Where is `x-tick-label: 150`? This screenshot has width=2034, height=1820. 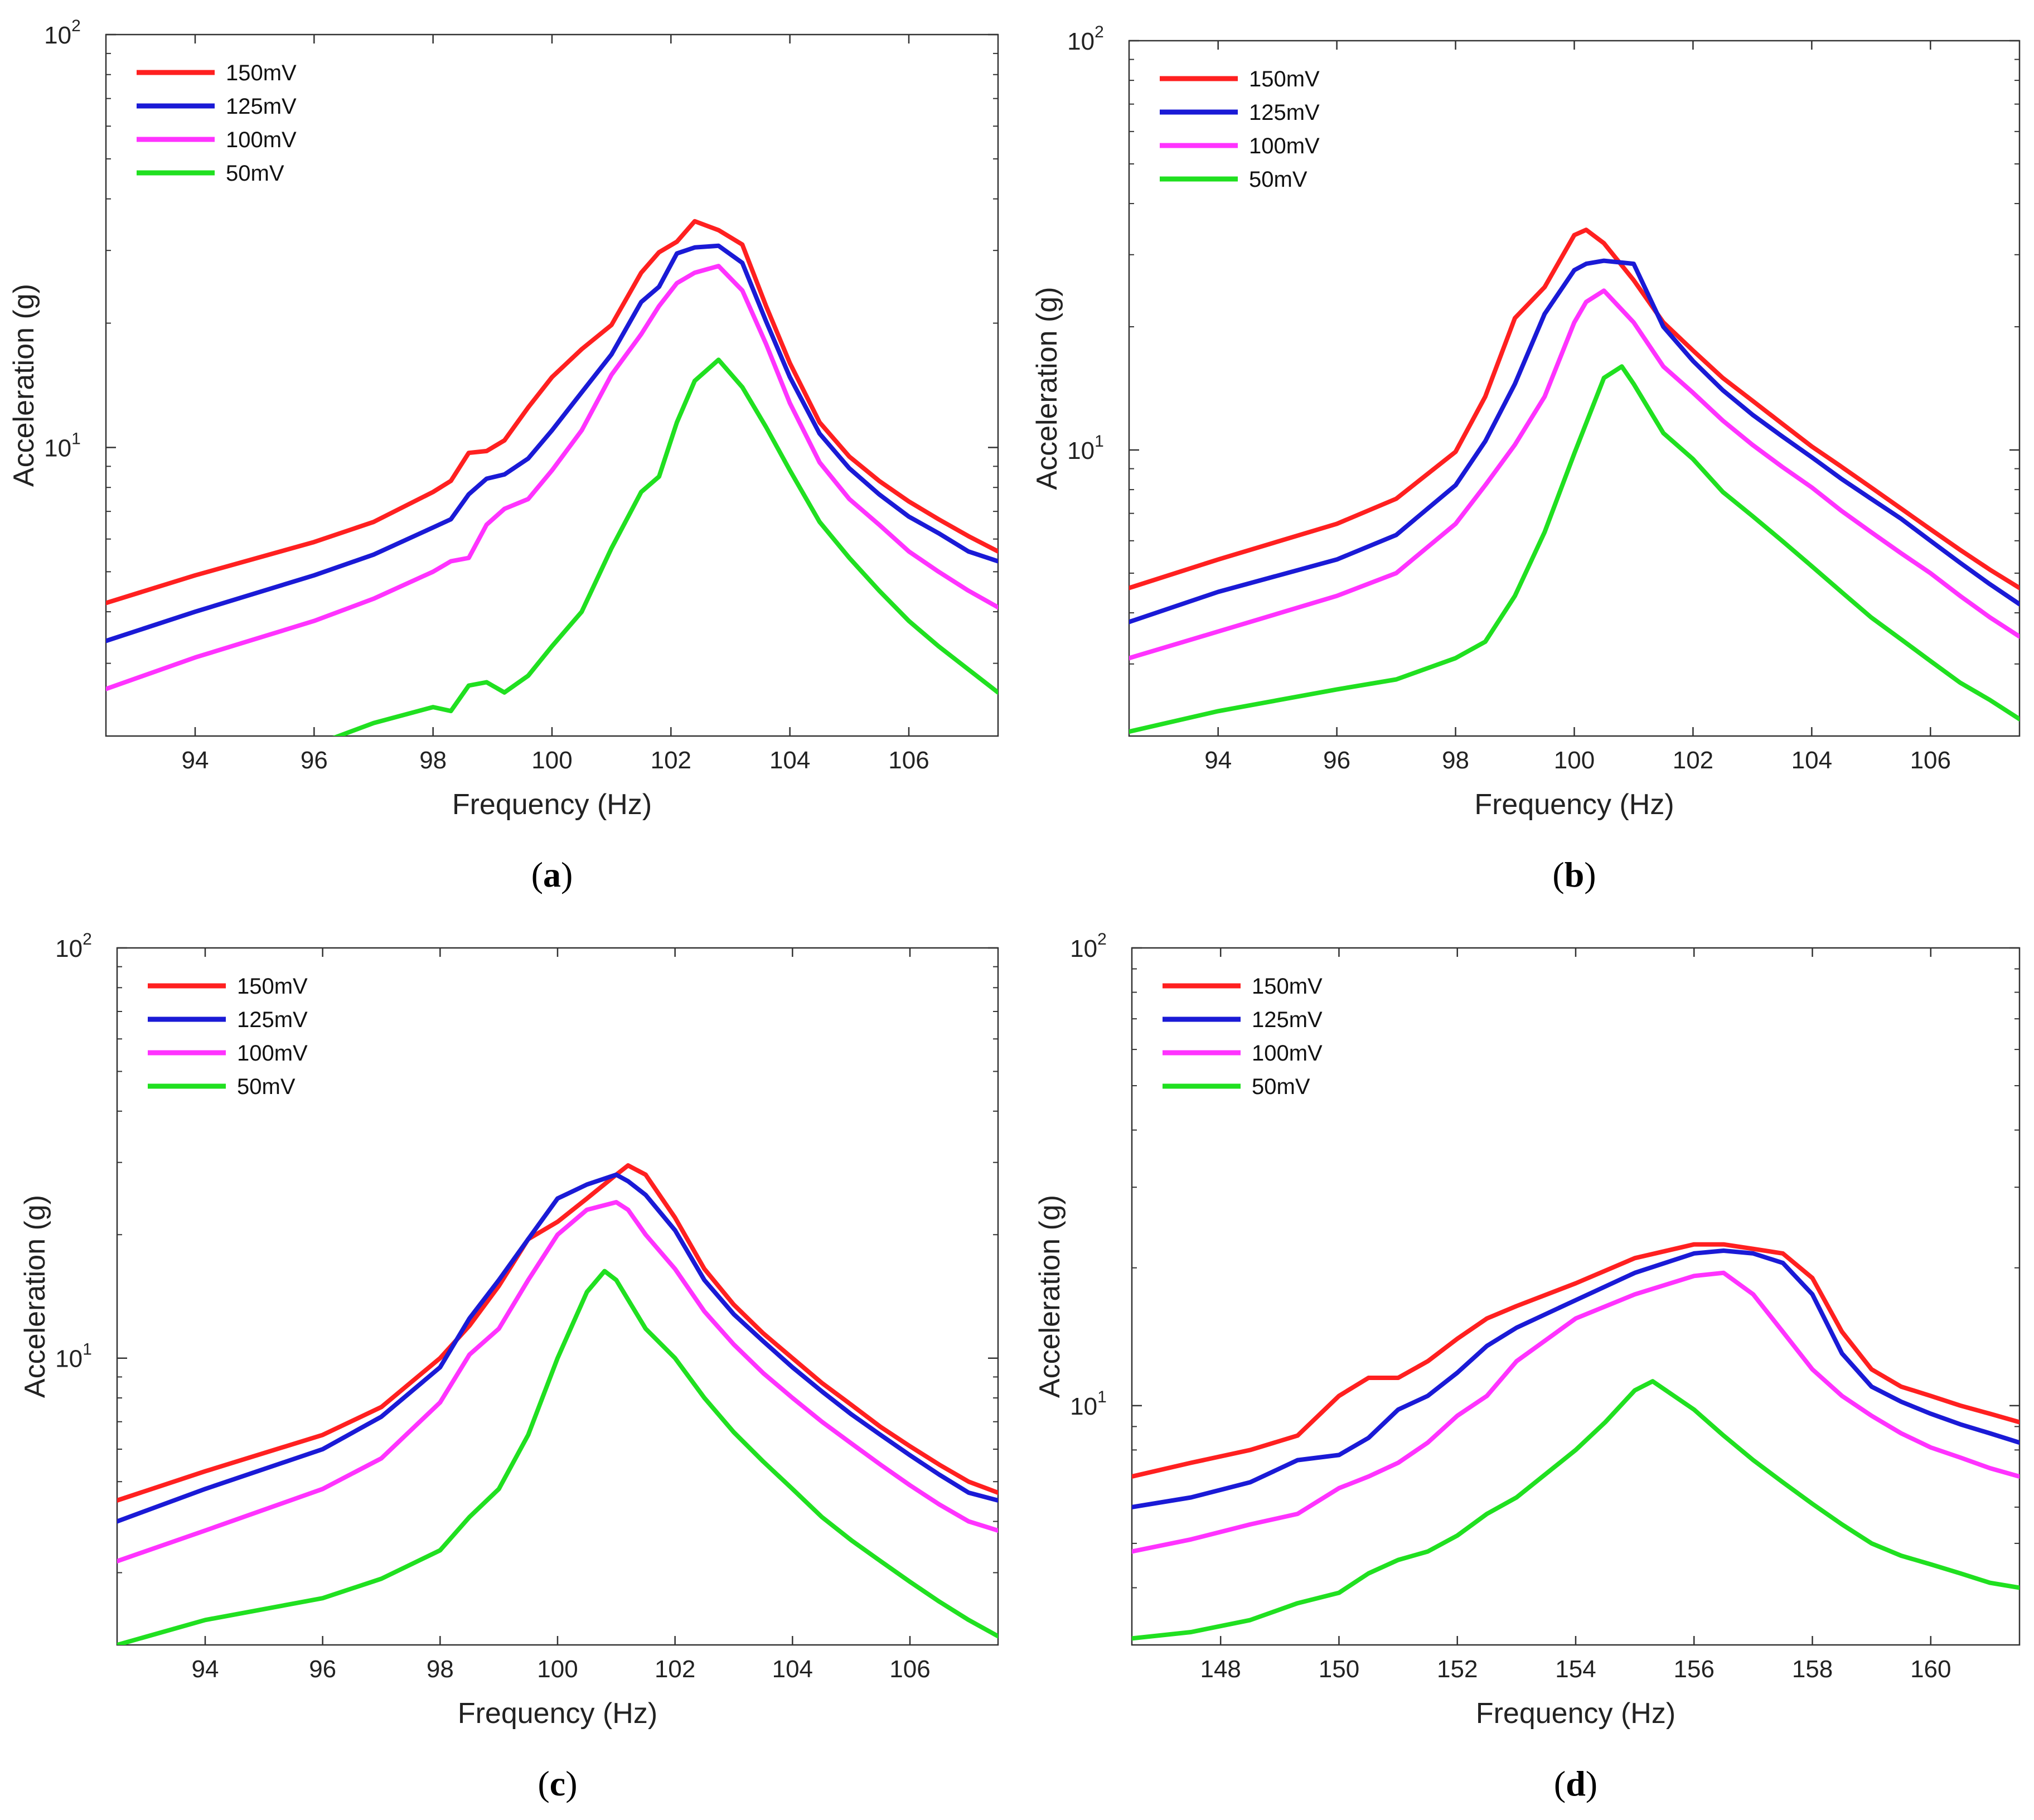
x-tick-label: 150 is located at coordinates (1339, 1669).